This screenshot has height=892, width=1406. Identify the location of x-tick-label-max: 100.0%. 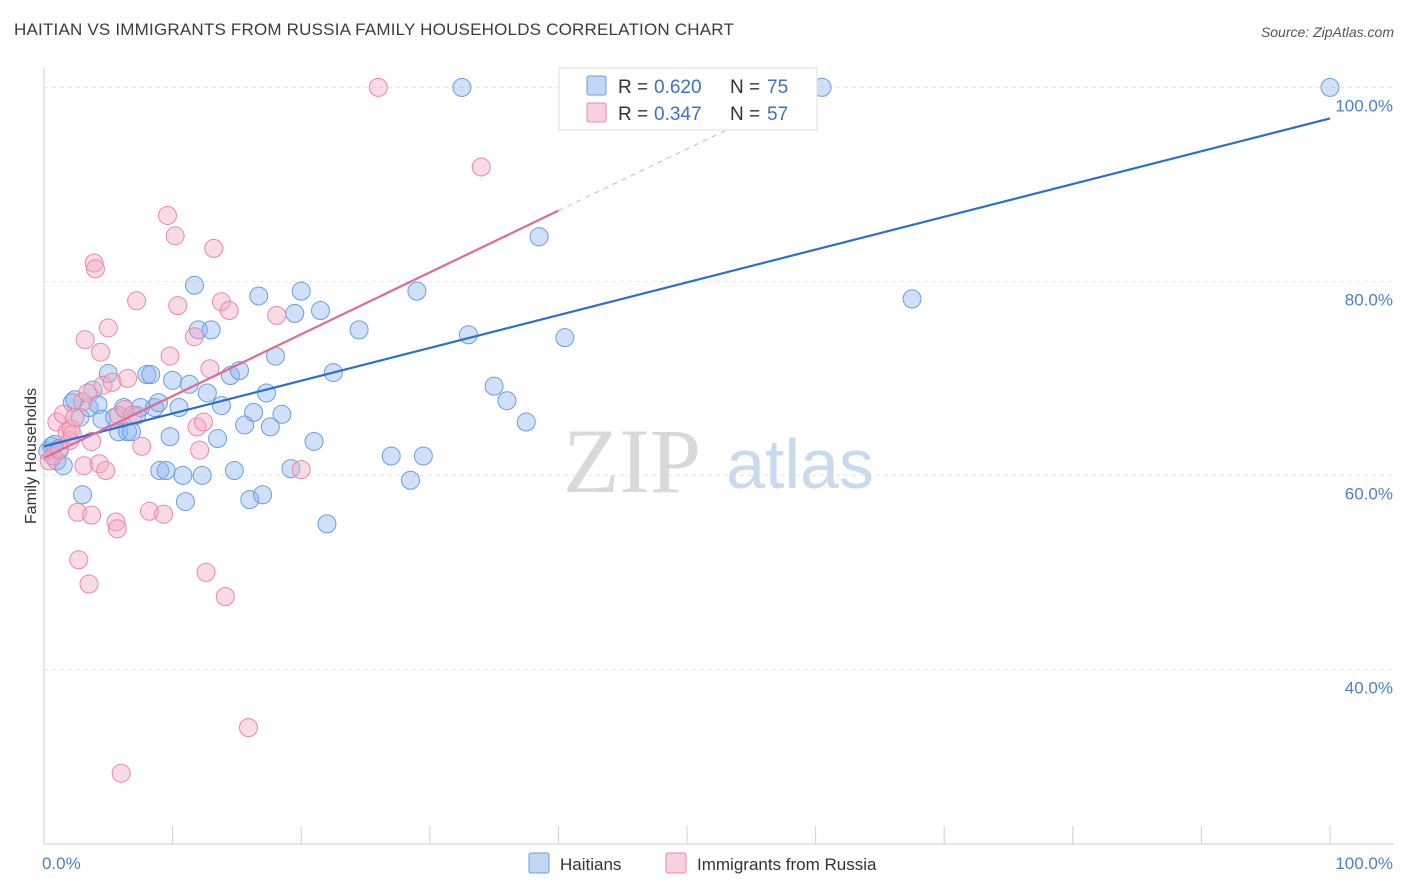
(1364, 863).